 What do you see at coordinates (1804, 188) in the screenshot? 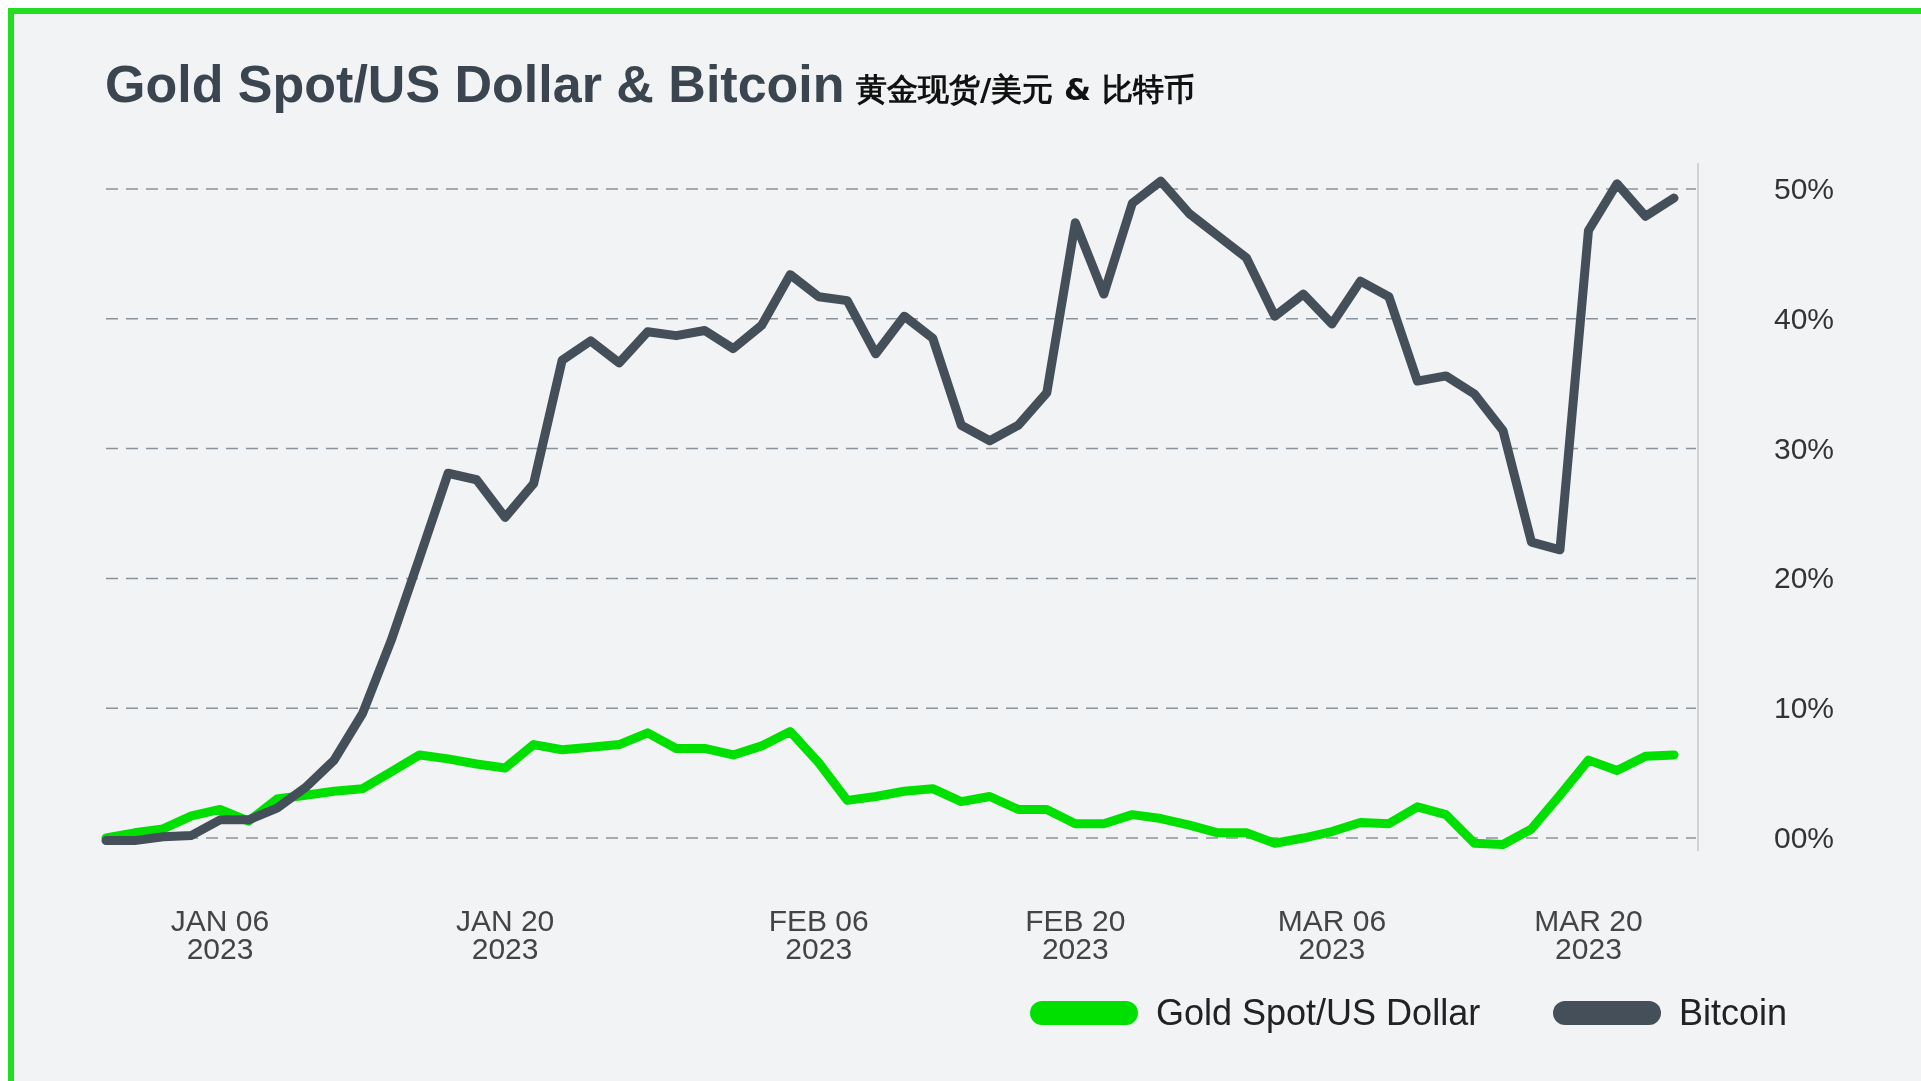
I see `y-tick-label: 50%` at bounding box center [1804, 188].